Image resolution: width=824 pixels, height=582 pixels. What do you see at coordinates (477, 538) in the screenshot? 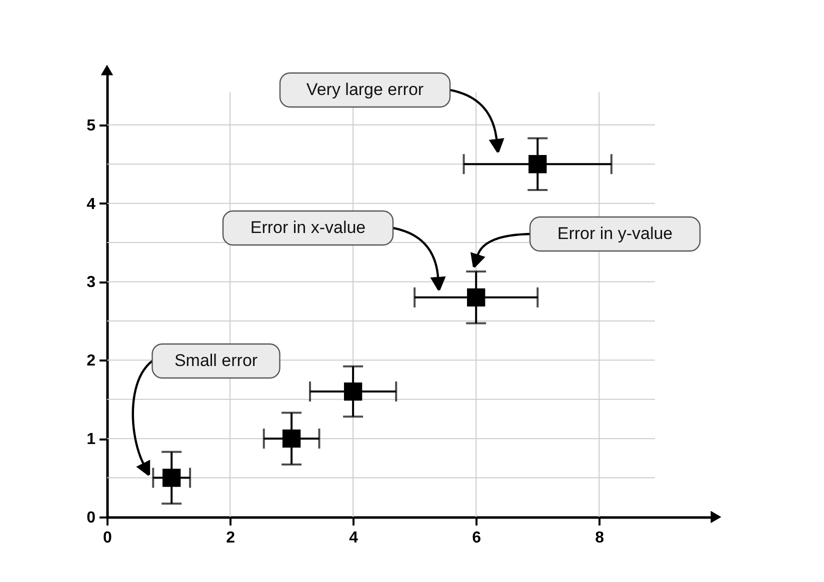
I see `x-tick-label: 6` at bounding box center [477, 538].